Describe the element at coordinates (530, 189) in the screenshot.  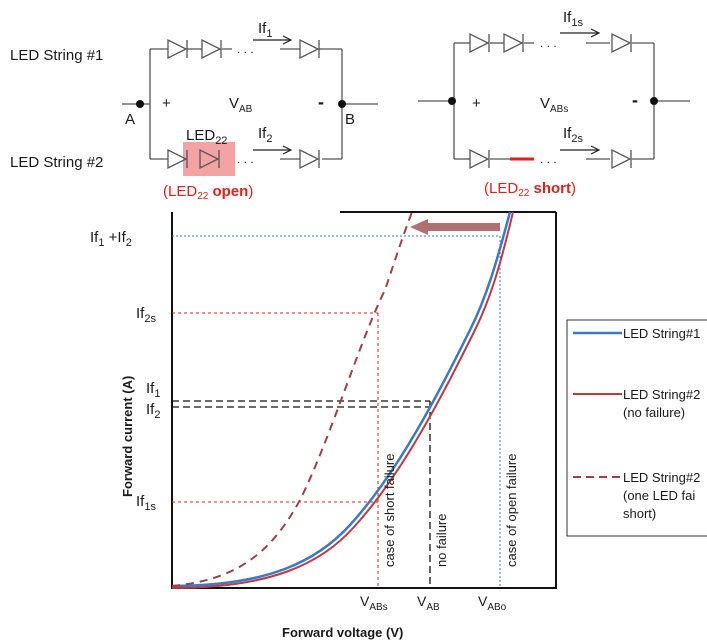
I see `short-caption: (LED22 short)` at that location.